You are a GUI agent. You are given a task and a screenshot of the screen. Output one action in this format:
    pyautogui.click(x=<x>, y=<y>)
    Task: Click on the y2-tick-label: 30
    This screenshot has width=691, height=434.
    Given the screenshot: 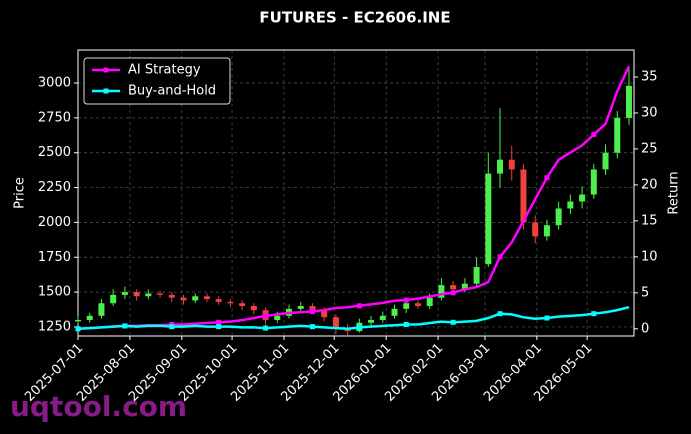 What is the action you would take?
    pyautogui.click(x=649, y=112)
    